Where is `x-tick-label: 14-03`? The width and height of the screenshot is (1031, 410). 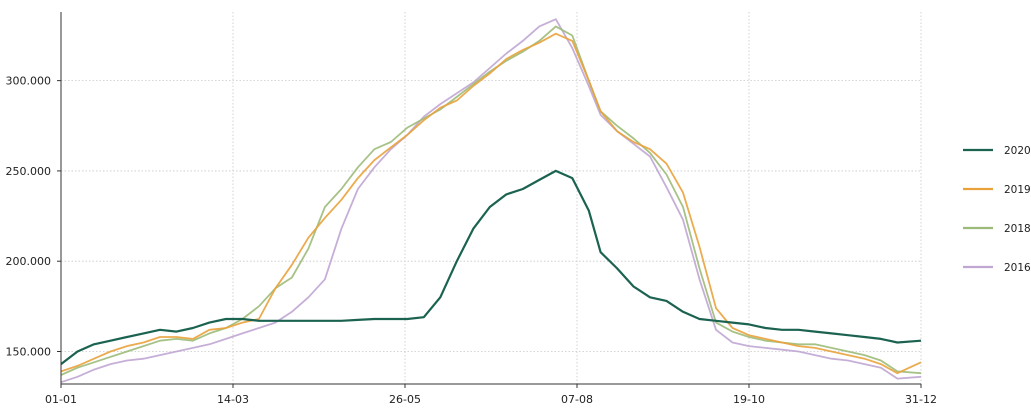 x-tick-label: 14-03 is located at coordinates (233, 399).